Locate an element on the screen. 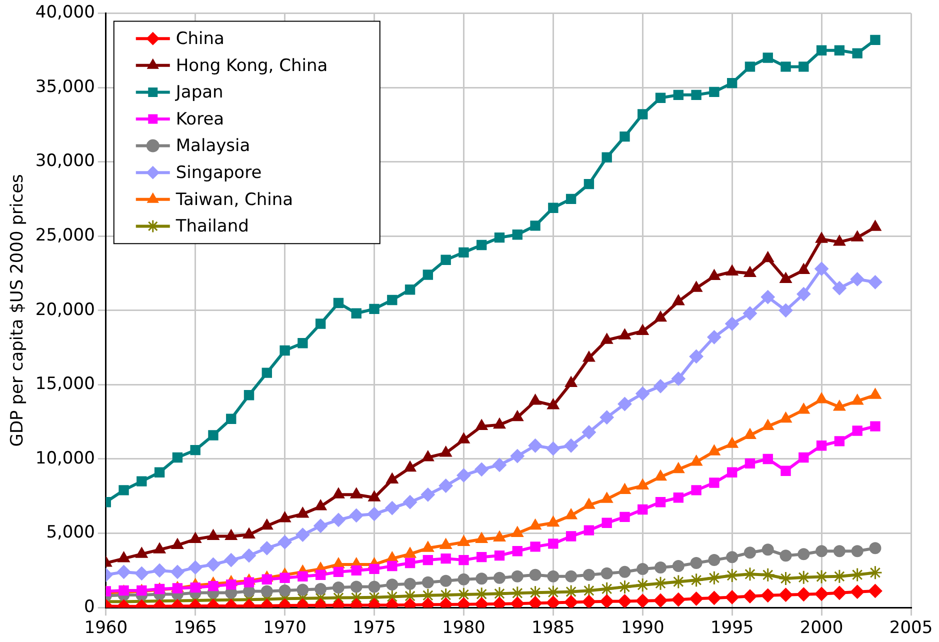 The width and height of the screenshot is (939, 642). legend-label: Hong Kong, China is located at coordinates (252, 66).